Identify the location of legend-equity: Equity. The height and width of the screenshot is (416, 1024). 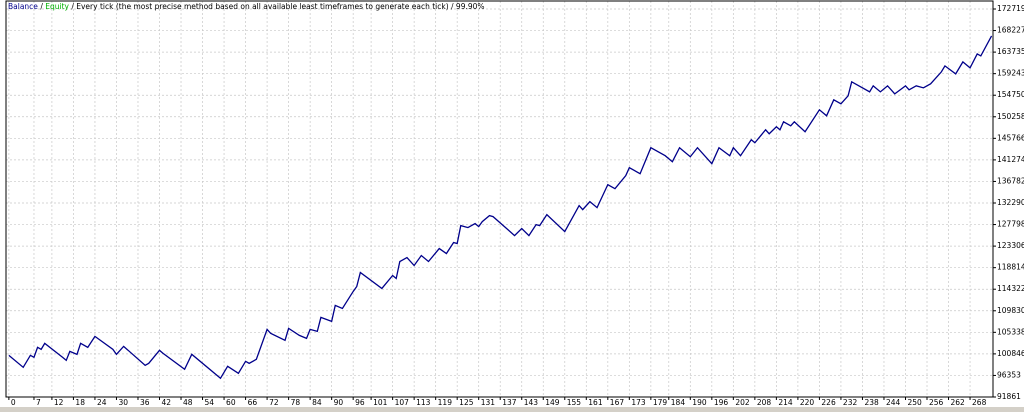
(57, 6).